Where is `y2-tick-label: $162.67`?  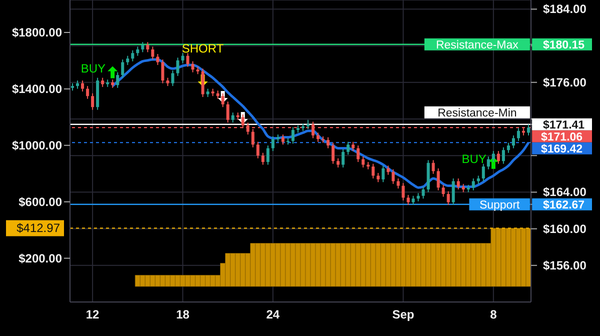
y2-tick-label: $162.67 is located at coordinates (564, 205).